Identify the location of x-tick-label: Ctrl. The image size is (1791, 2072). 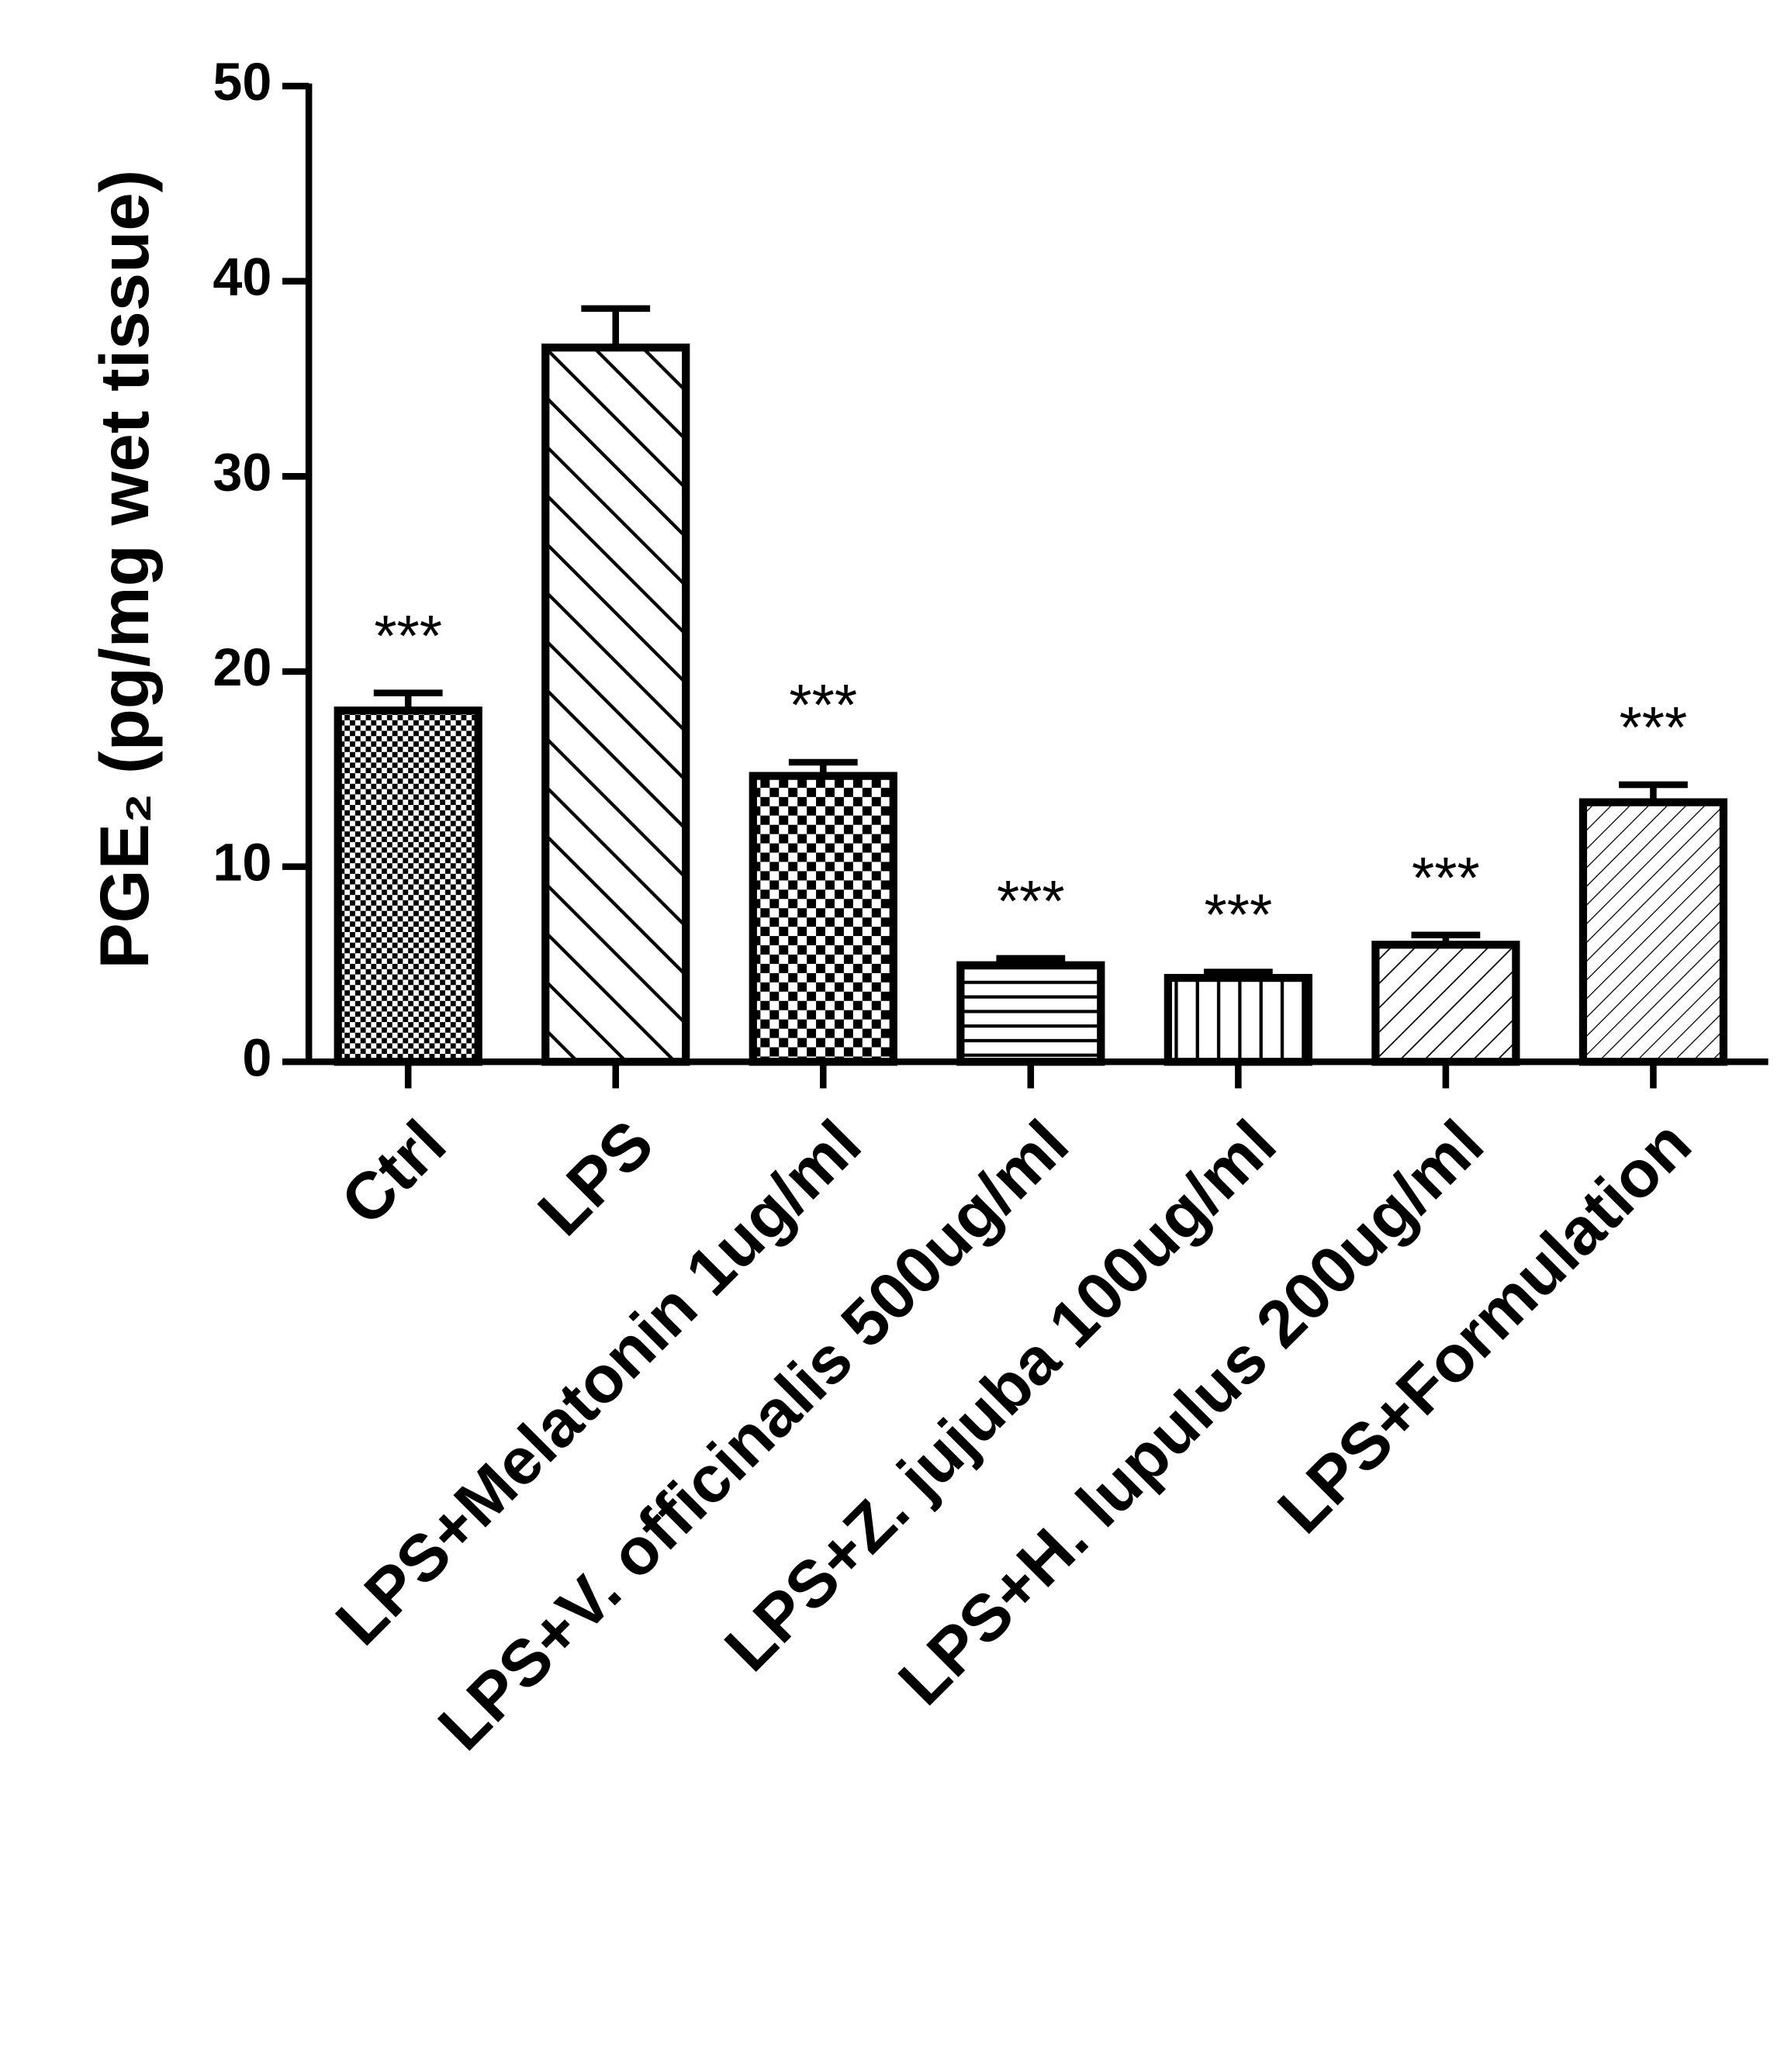
(393, 1173).